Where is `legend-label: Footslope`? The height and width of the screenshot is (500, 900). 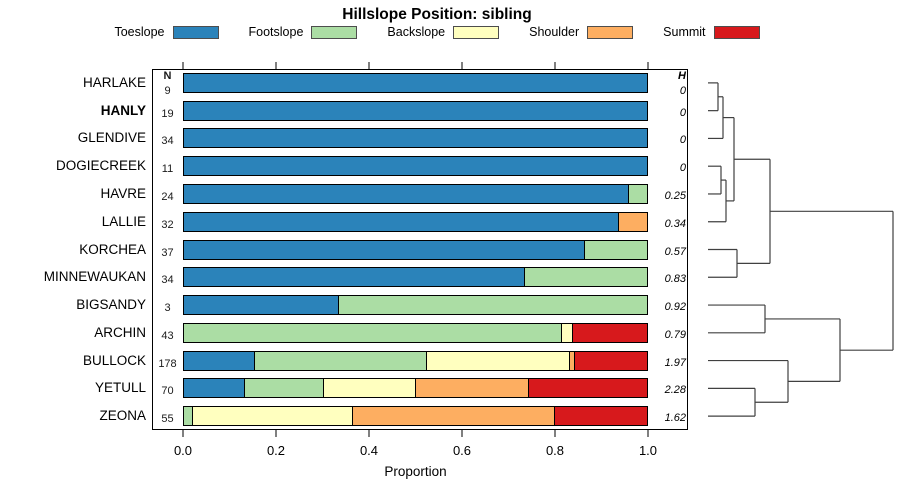
legend-label: Footslope is located at coordinates (276, 32).